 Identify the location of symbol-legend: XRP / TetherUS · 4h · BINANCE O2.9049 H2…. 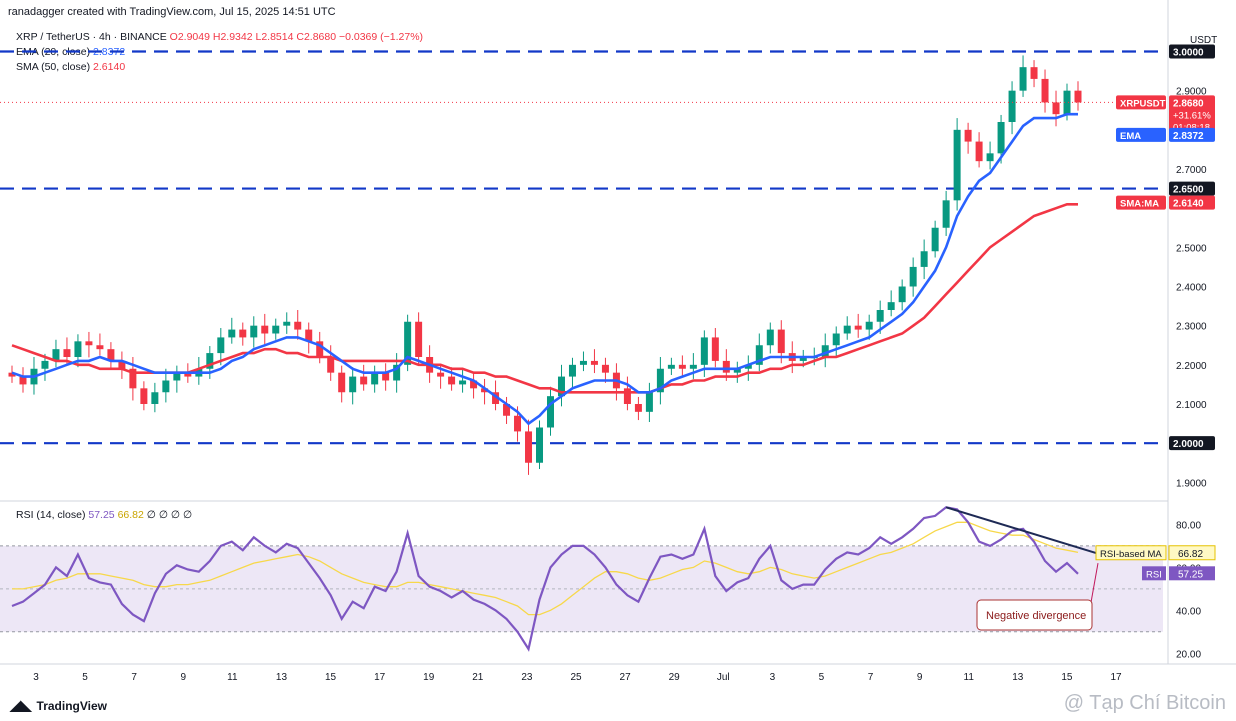
(219, 37).